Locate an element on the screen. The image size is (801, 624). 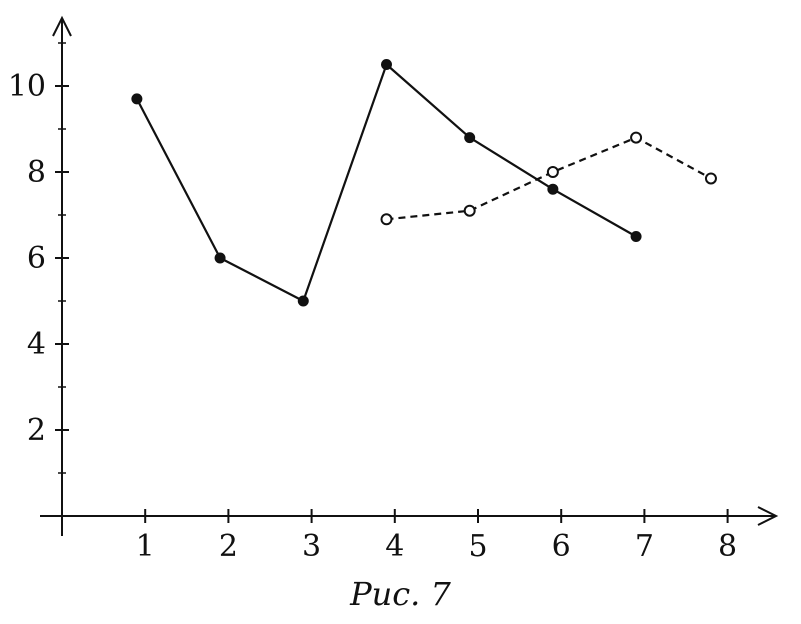
y-axis-arrow is located at coordinates (62, 26).